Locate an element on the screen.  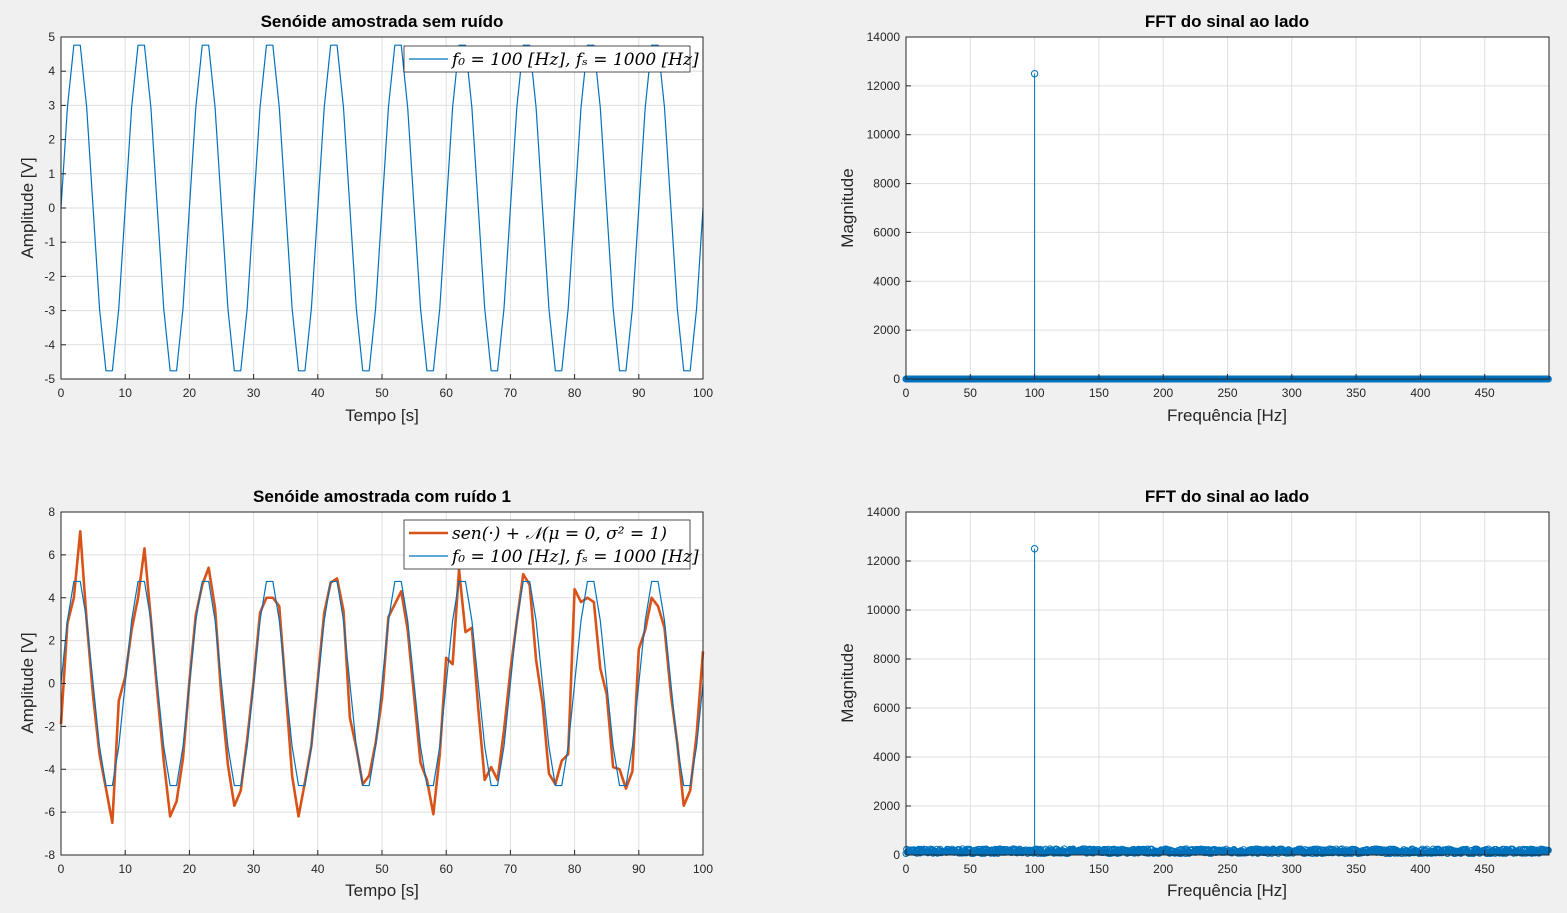
series-line-noisy is located at coordinates (382, 677).